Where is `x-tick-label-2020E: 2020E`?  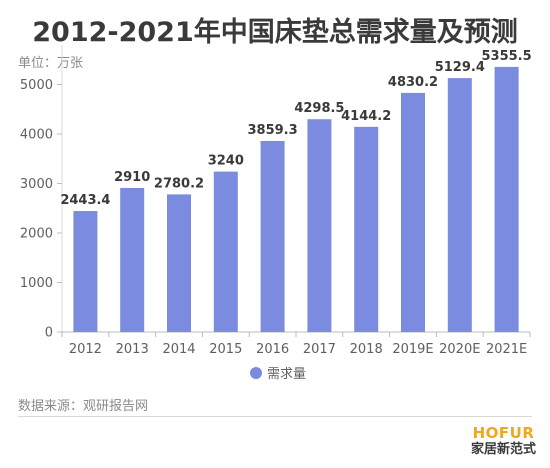 x-tick-label-2020E: 2020E is located at coordinates (459, 349).